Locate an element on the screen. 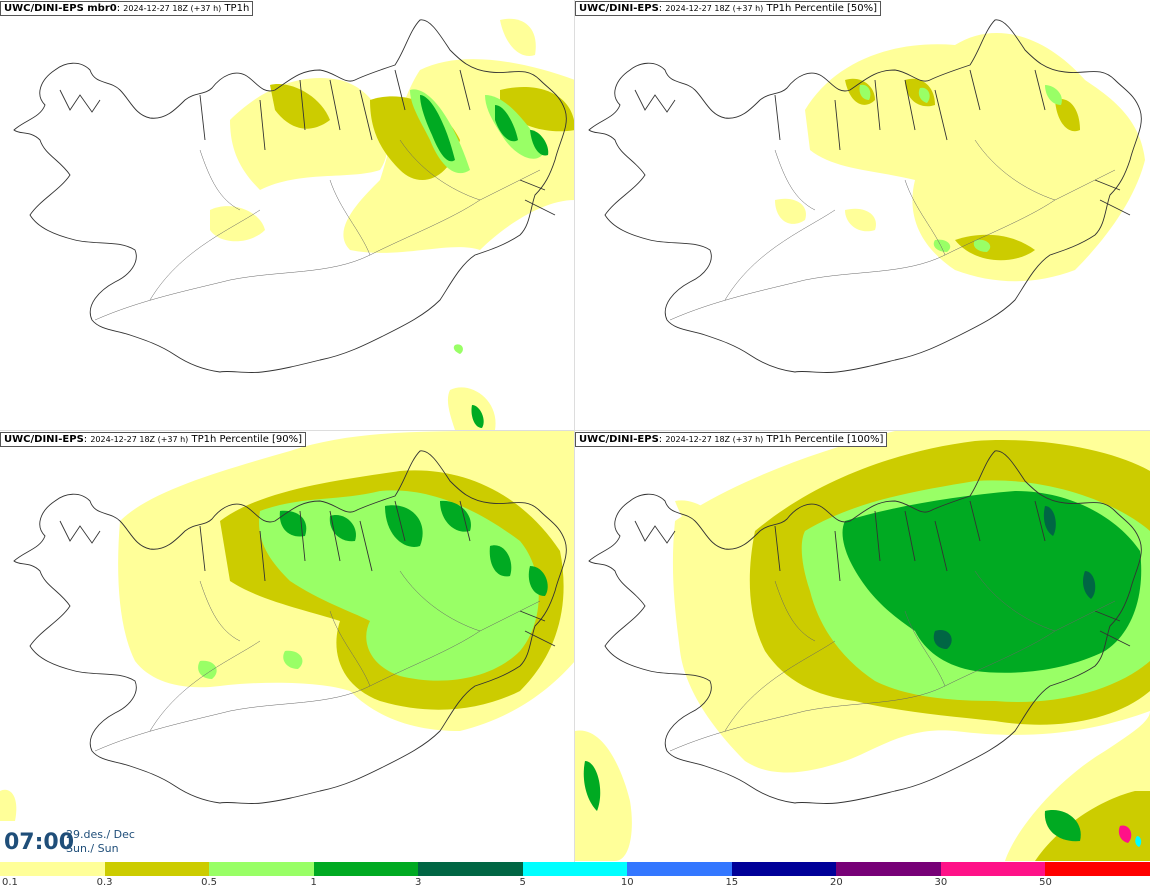 This screenshot has height=891, width=1150. precip-colorbar: 0.1 0.3 0.5 1 3 5 10 15 20 30 50 is located at coordinates (575, 876).